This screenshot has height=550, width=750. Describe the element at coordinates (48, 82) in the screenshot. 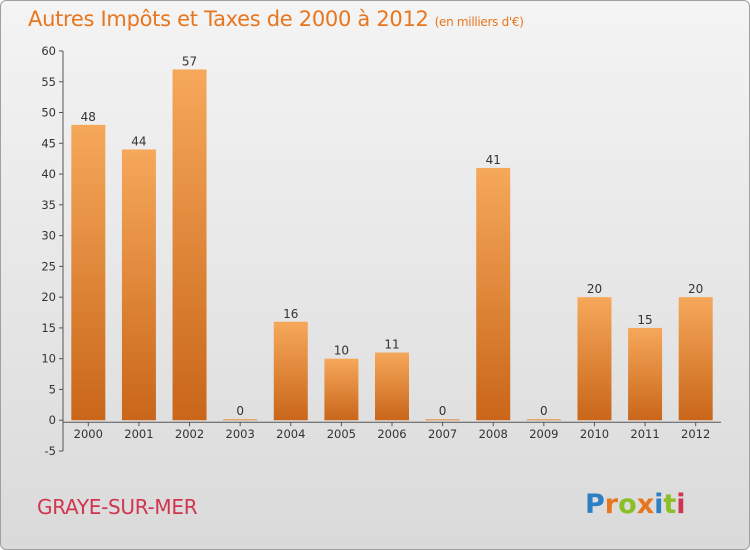

I see `y-tick-label: 55` at that location.